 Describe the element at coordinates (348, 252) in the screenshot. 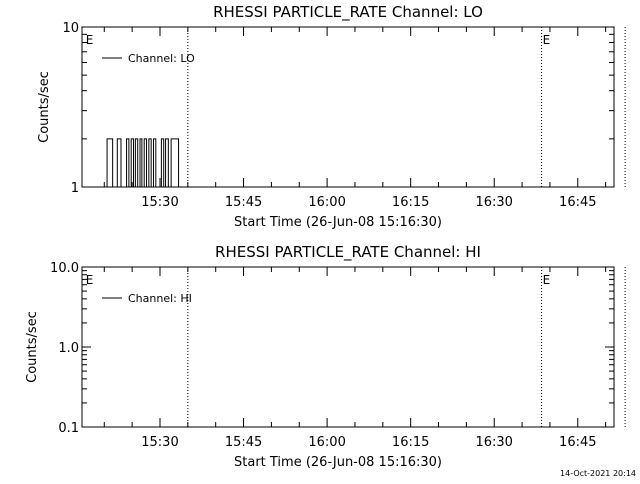

I see `chart-title: RHESSI PARTICLE_RATE Channel: HI` at that location.